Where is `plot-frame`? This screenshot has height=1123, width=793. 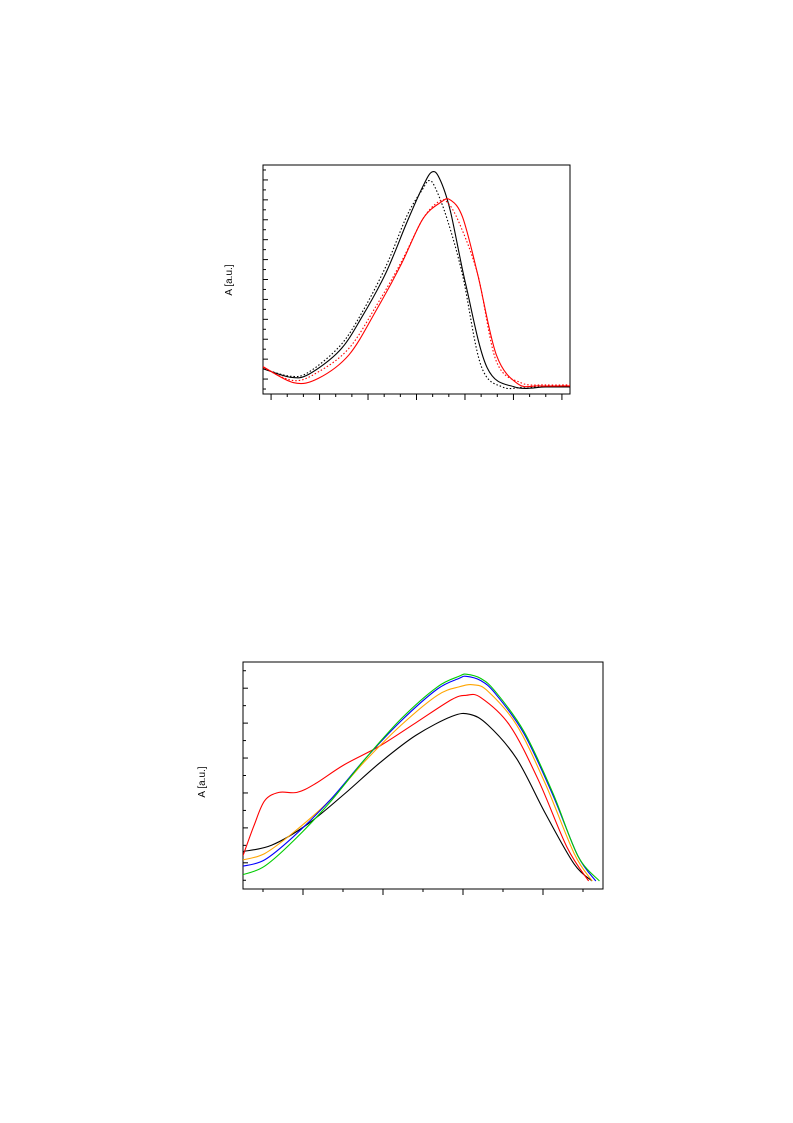 plot-frame is located at coordinates (423, 775).